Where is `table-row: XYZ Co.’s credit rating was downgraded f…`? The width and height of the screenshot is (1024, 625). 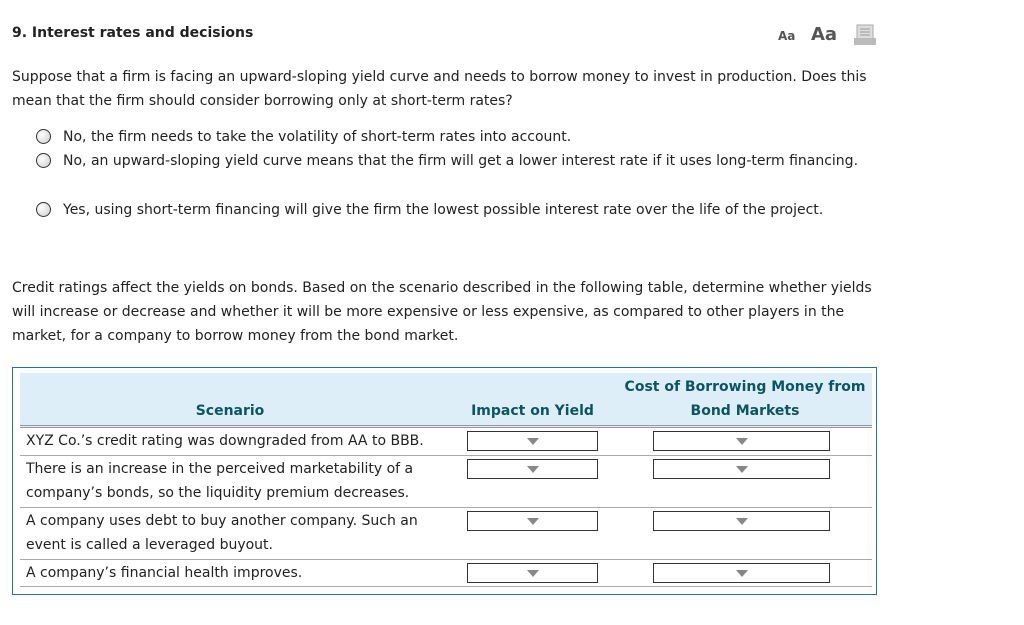
table-row: XYZ Co.’s credit rating was downgraded f… is located at coordinates (446, 442).